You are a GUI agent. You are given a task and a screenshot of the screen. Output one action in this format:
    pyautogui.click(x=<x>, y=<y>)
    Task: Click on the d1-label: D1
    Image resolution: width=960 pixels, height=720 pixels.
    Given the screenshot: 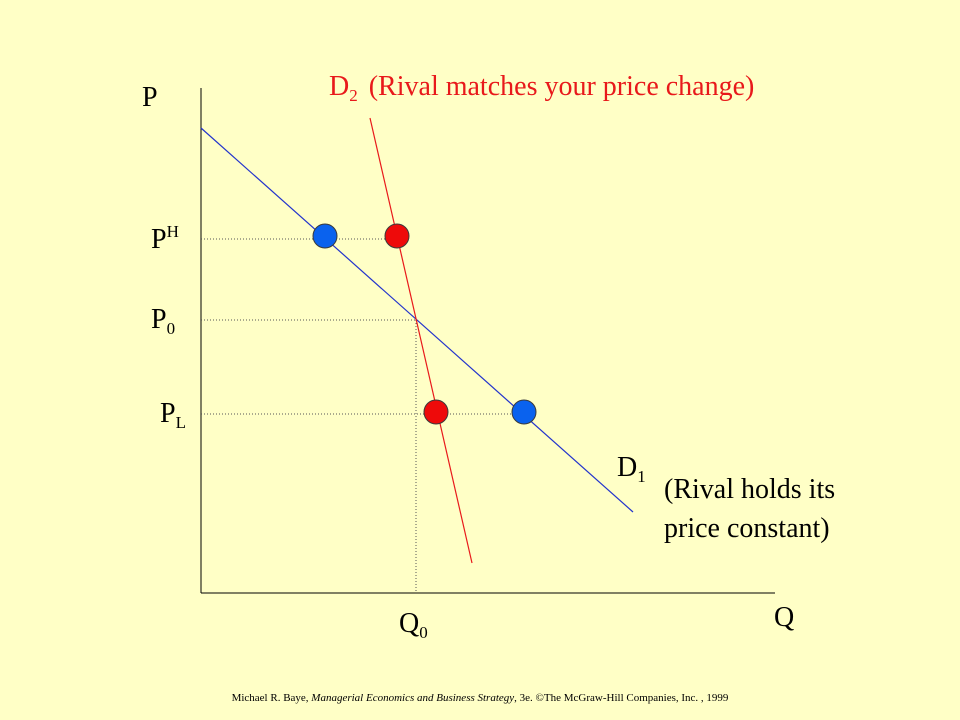 What is the action you would take?
    pyautogui.click(x=631, y=469)
    